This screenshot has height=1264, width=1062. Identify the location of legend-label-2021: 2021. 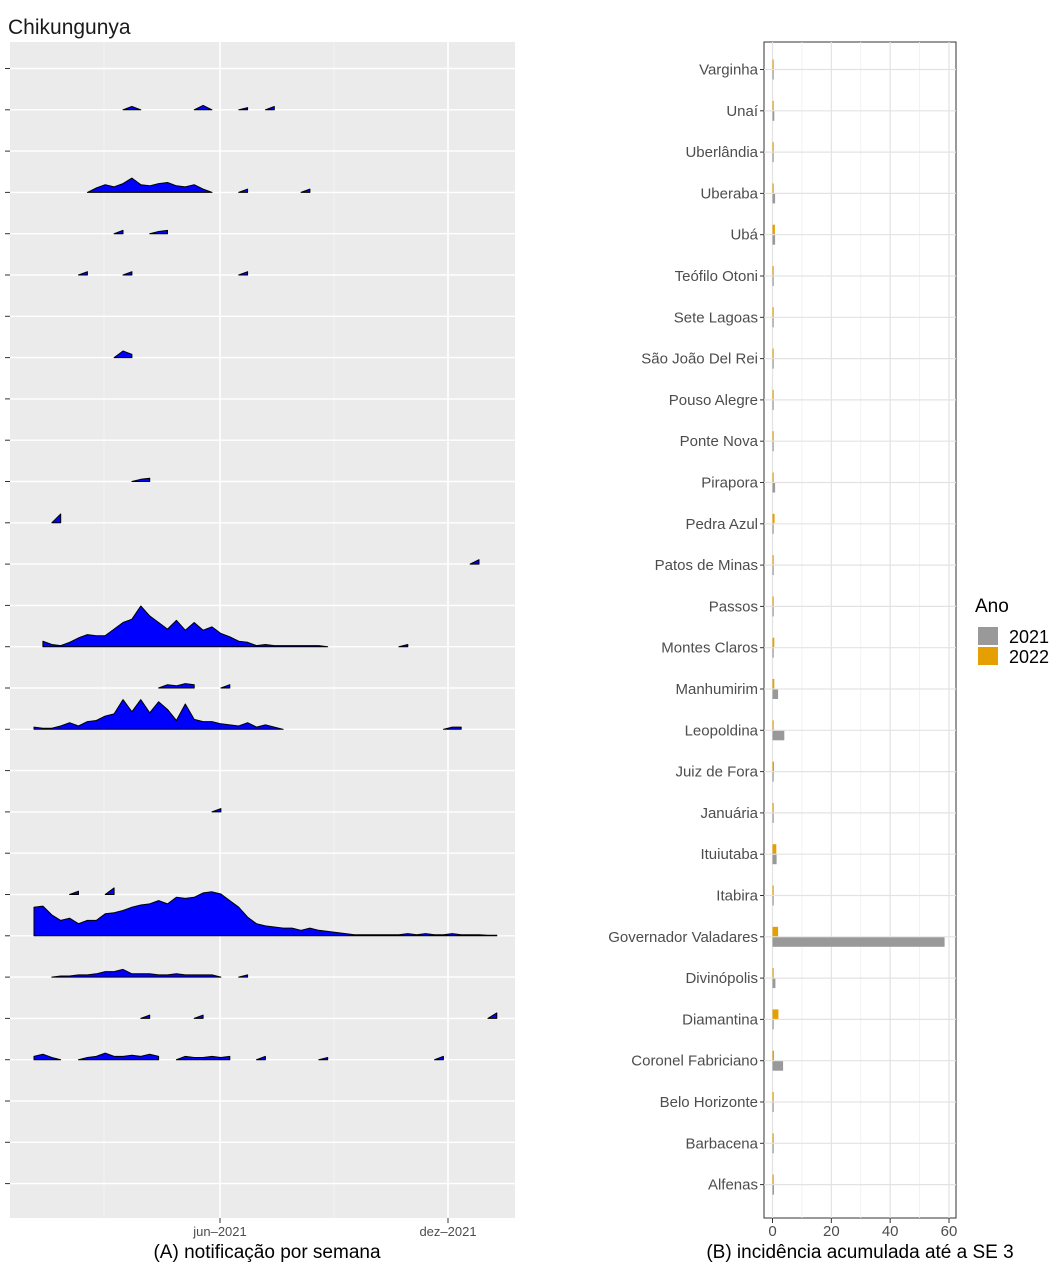
(1029, 637).